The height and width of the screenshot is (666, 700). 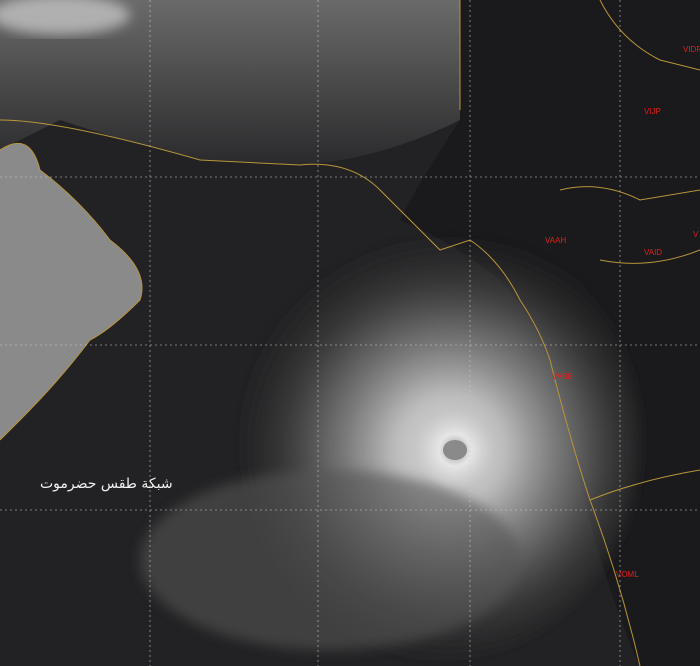 I want to click on oman-landmass, so click(x=71, y=292).